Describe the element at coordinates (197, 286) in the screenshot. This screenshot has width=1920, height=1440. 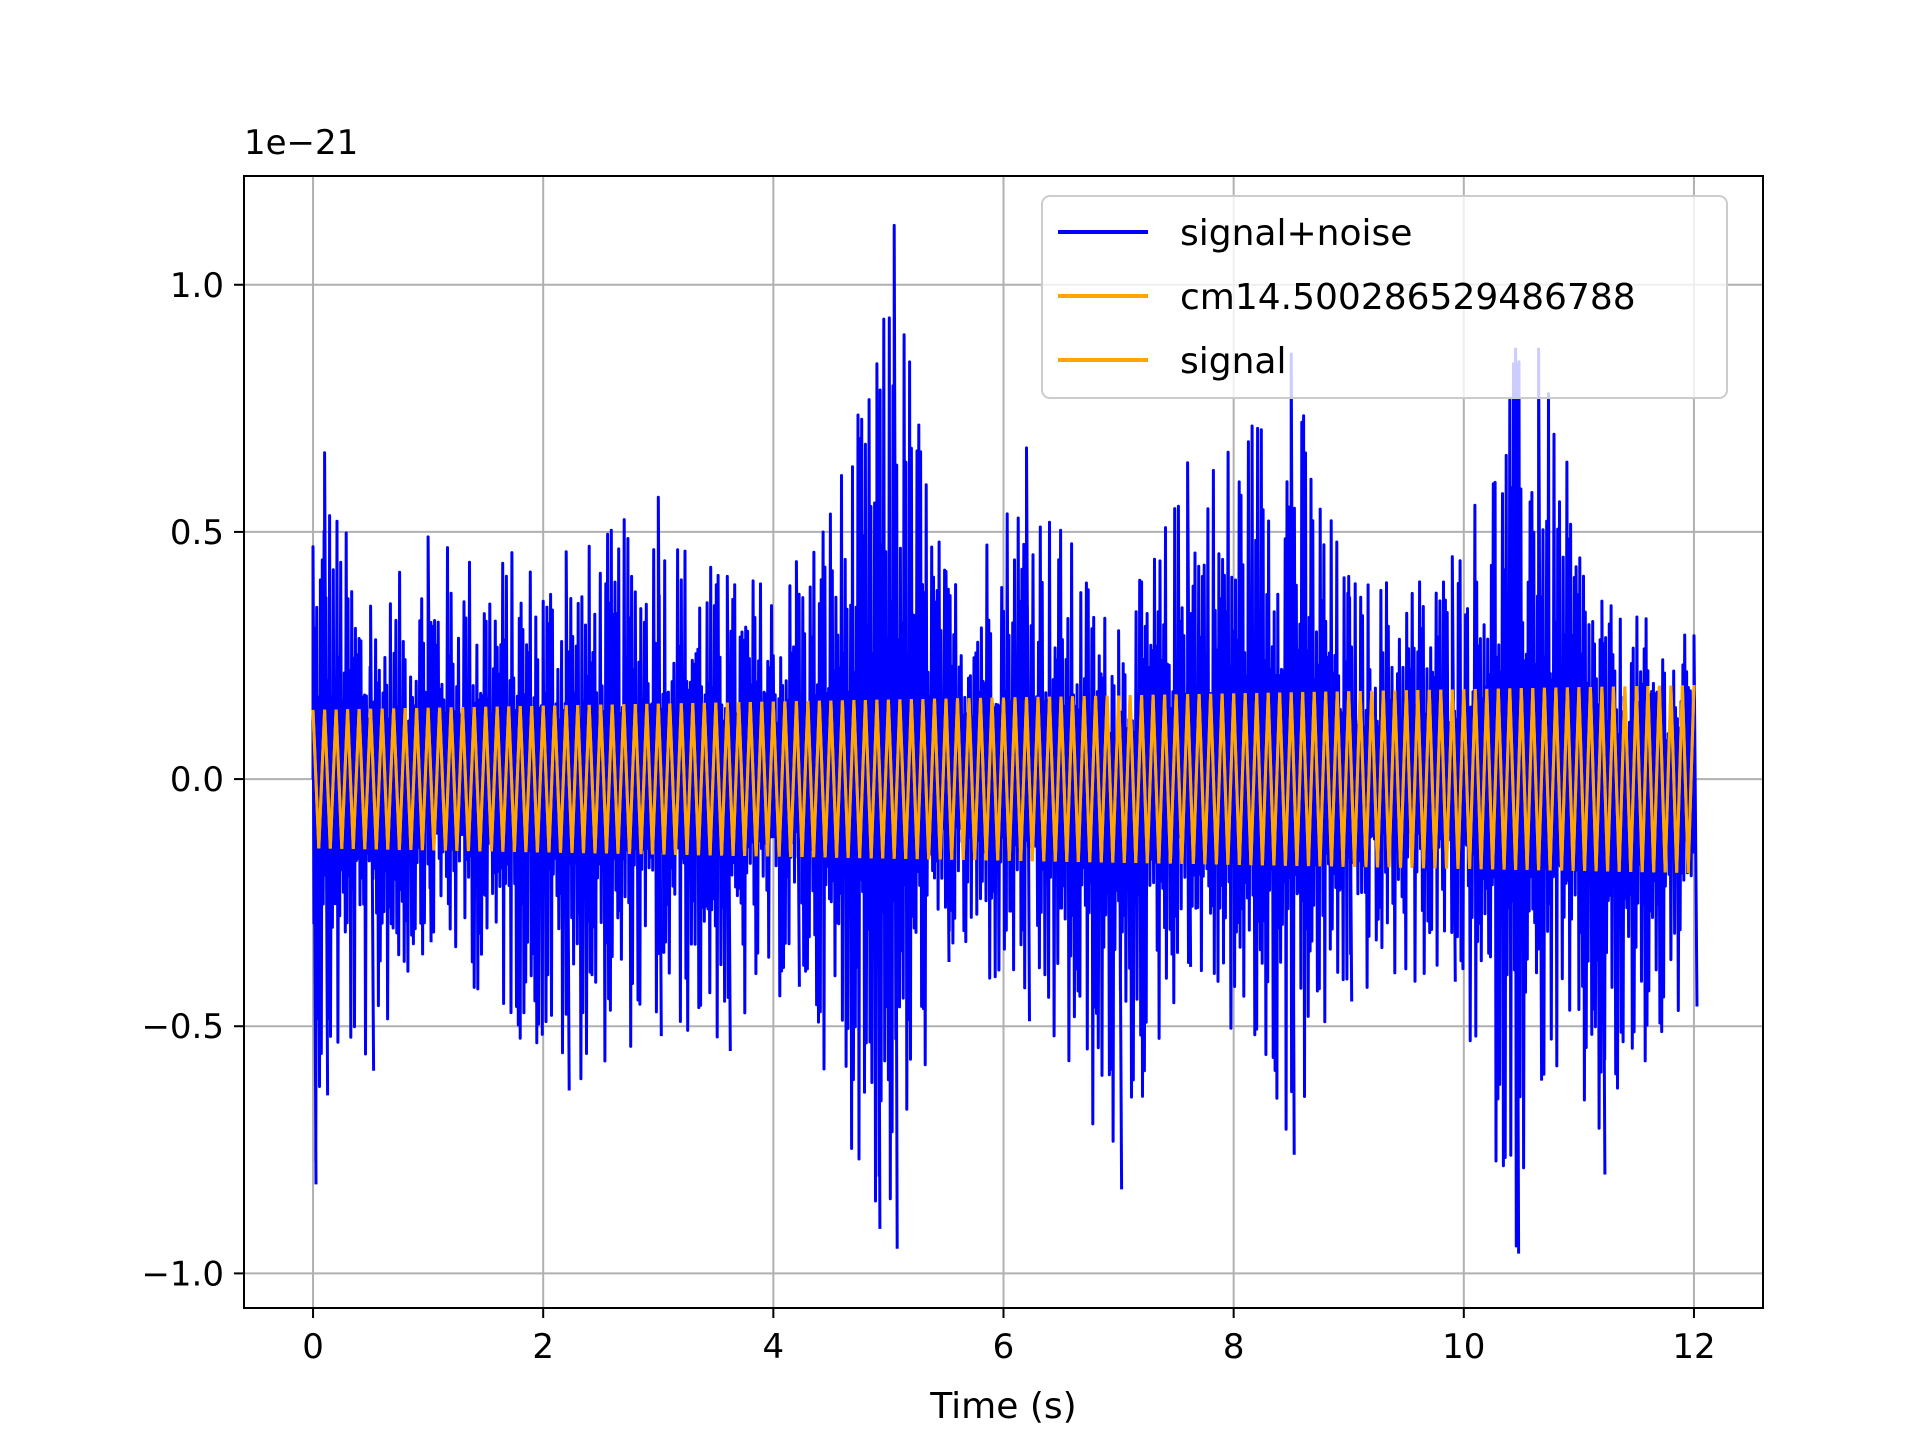
I see `y-tick-label: 1.0` at that location.